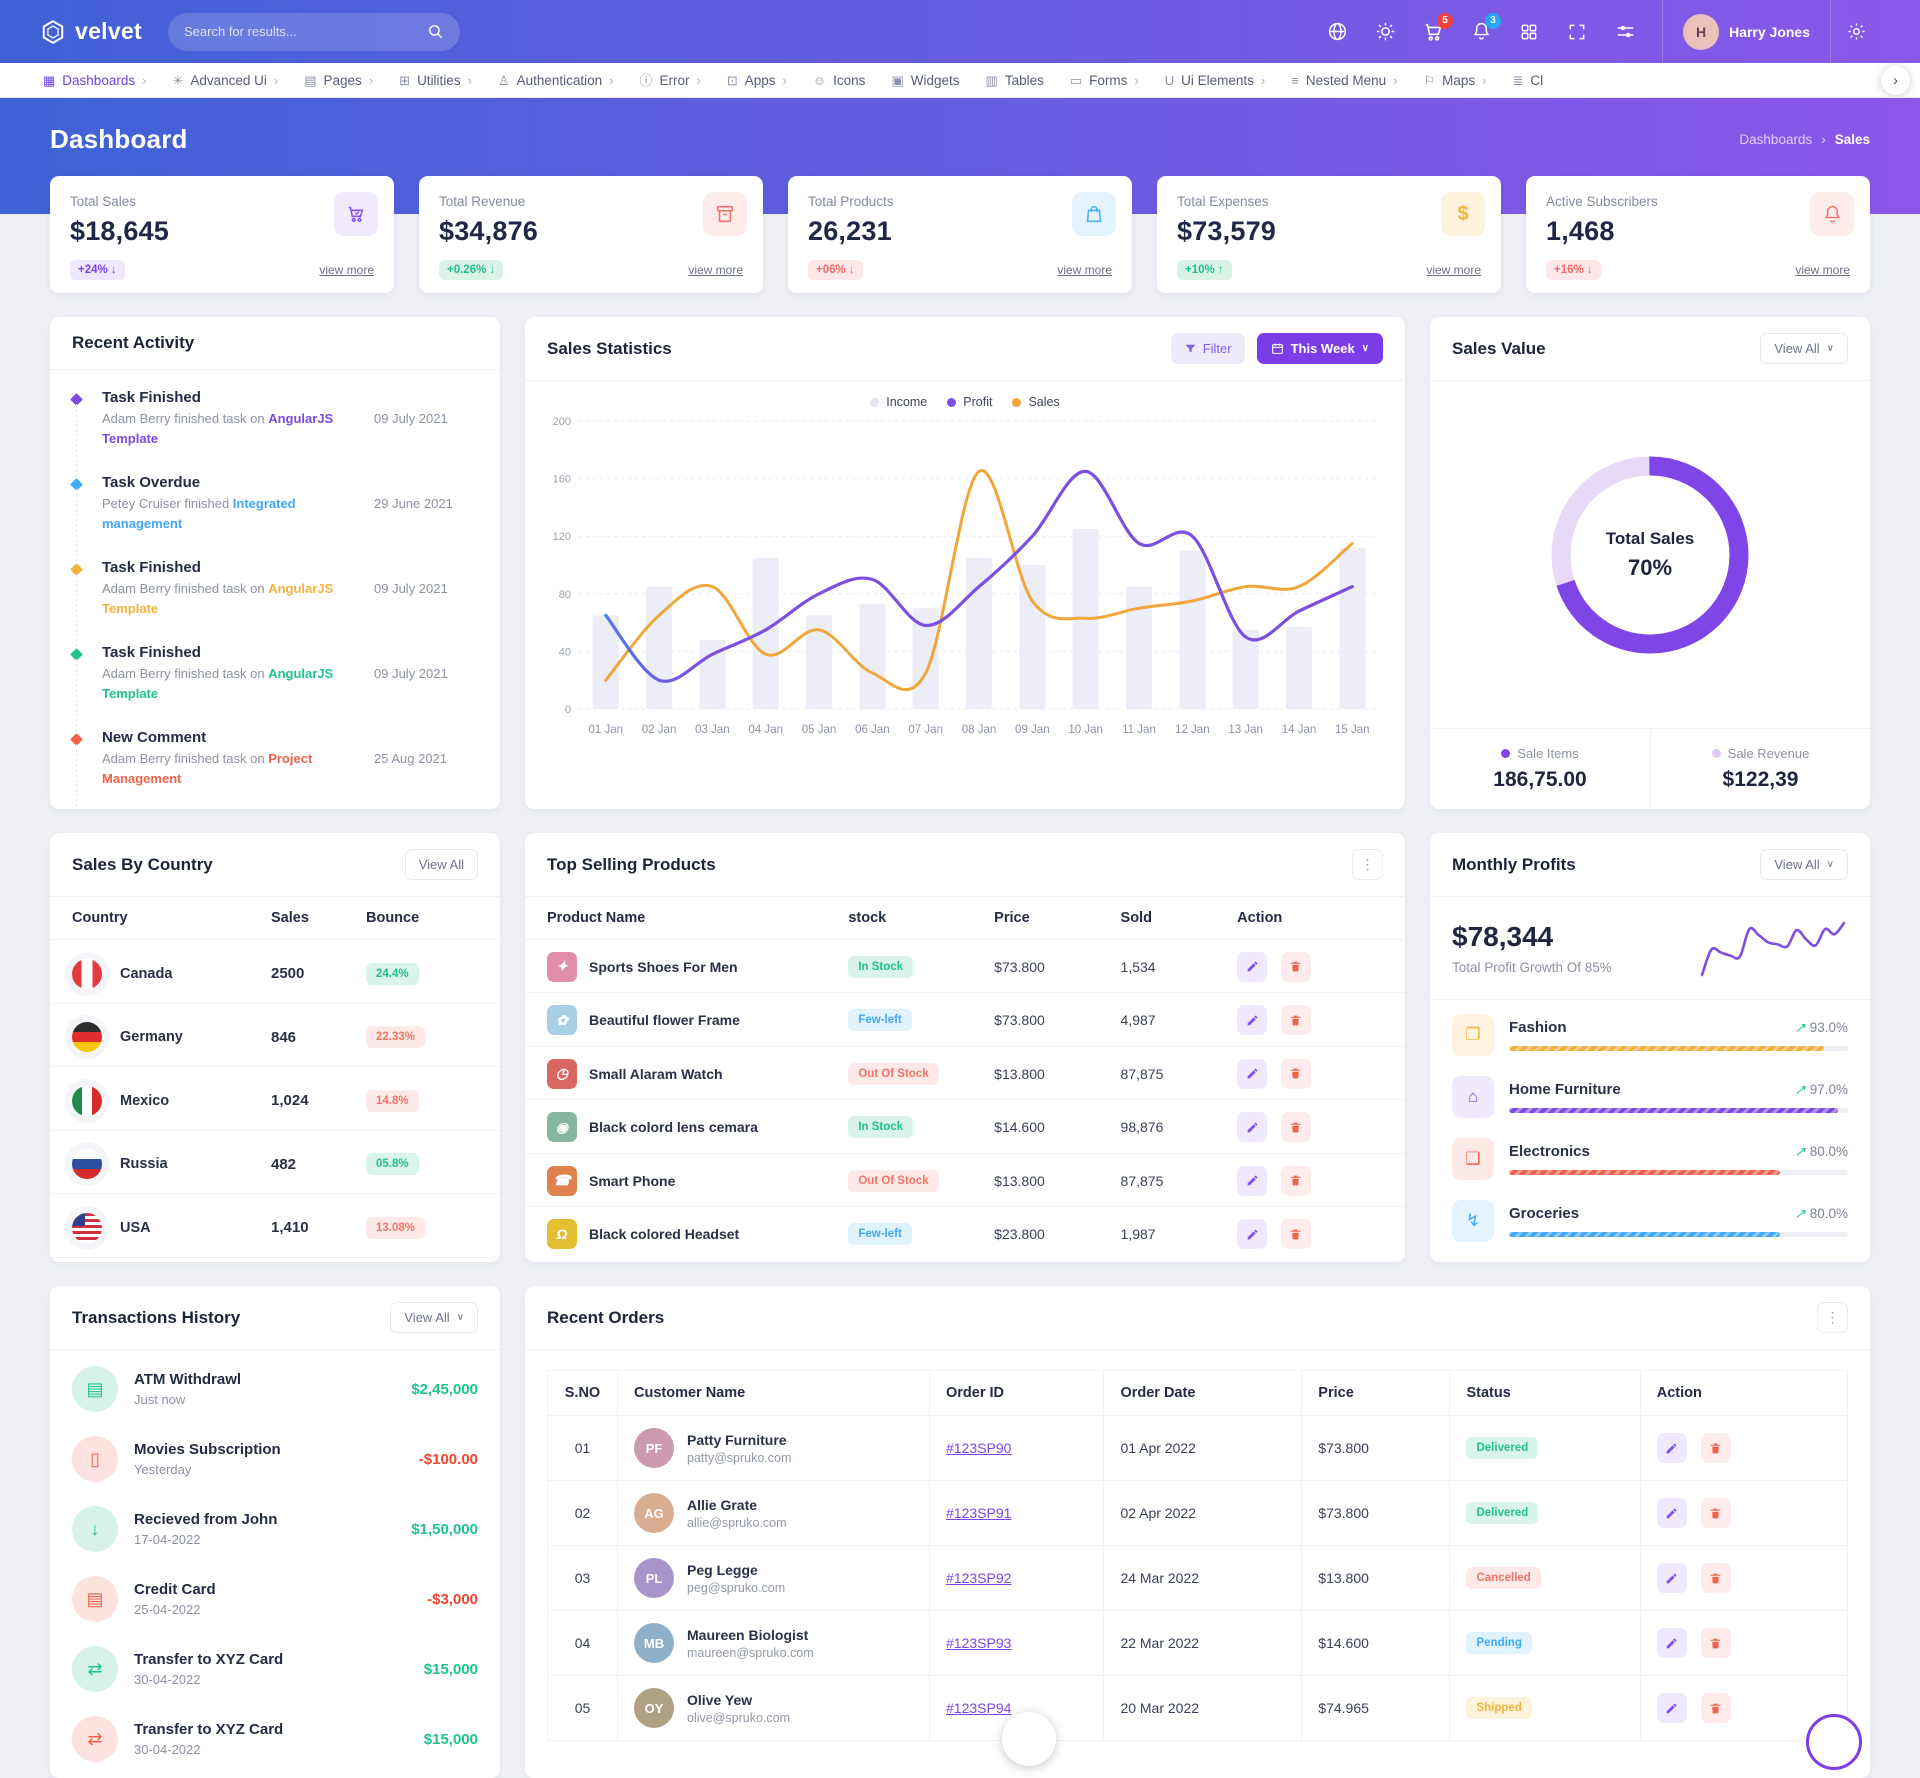 Image resolution: width=1920 pixels, height=1778 pixels. What do you see at coordinates (1834, 1742) in the screenshot?
I see `scroll-top-button` at bounding box center [1834, 1742].